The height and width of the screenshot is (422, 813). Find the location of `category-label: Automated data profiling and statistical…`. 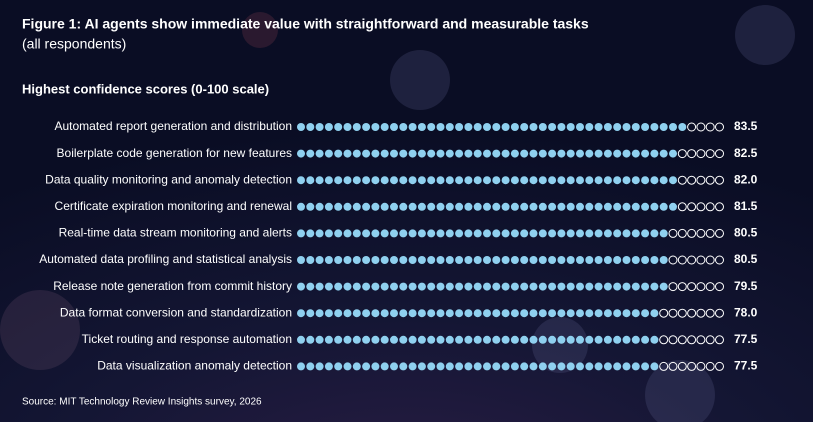

category-label: Automated data profiling and statistical… is located at coordinates (165, 259).